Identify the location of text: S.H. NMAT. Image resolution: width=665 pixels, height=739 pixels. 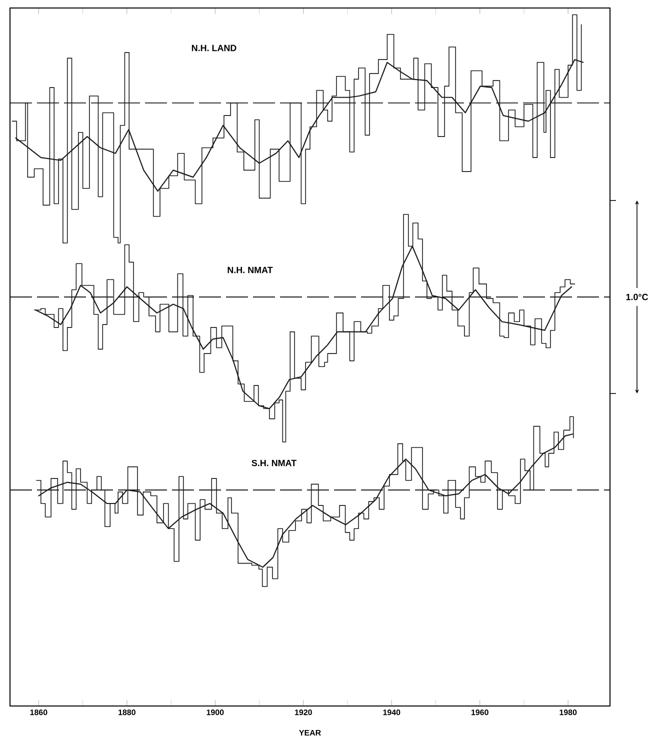
(274, 463).